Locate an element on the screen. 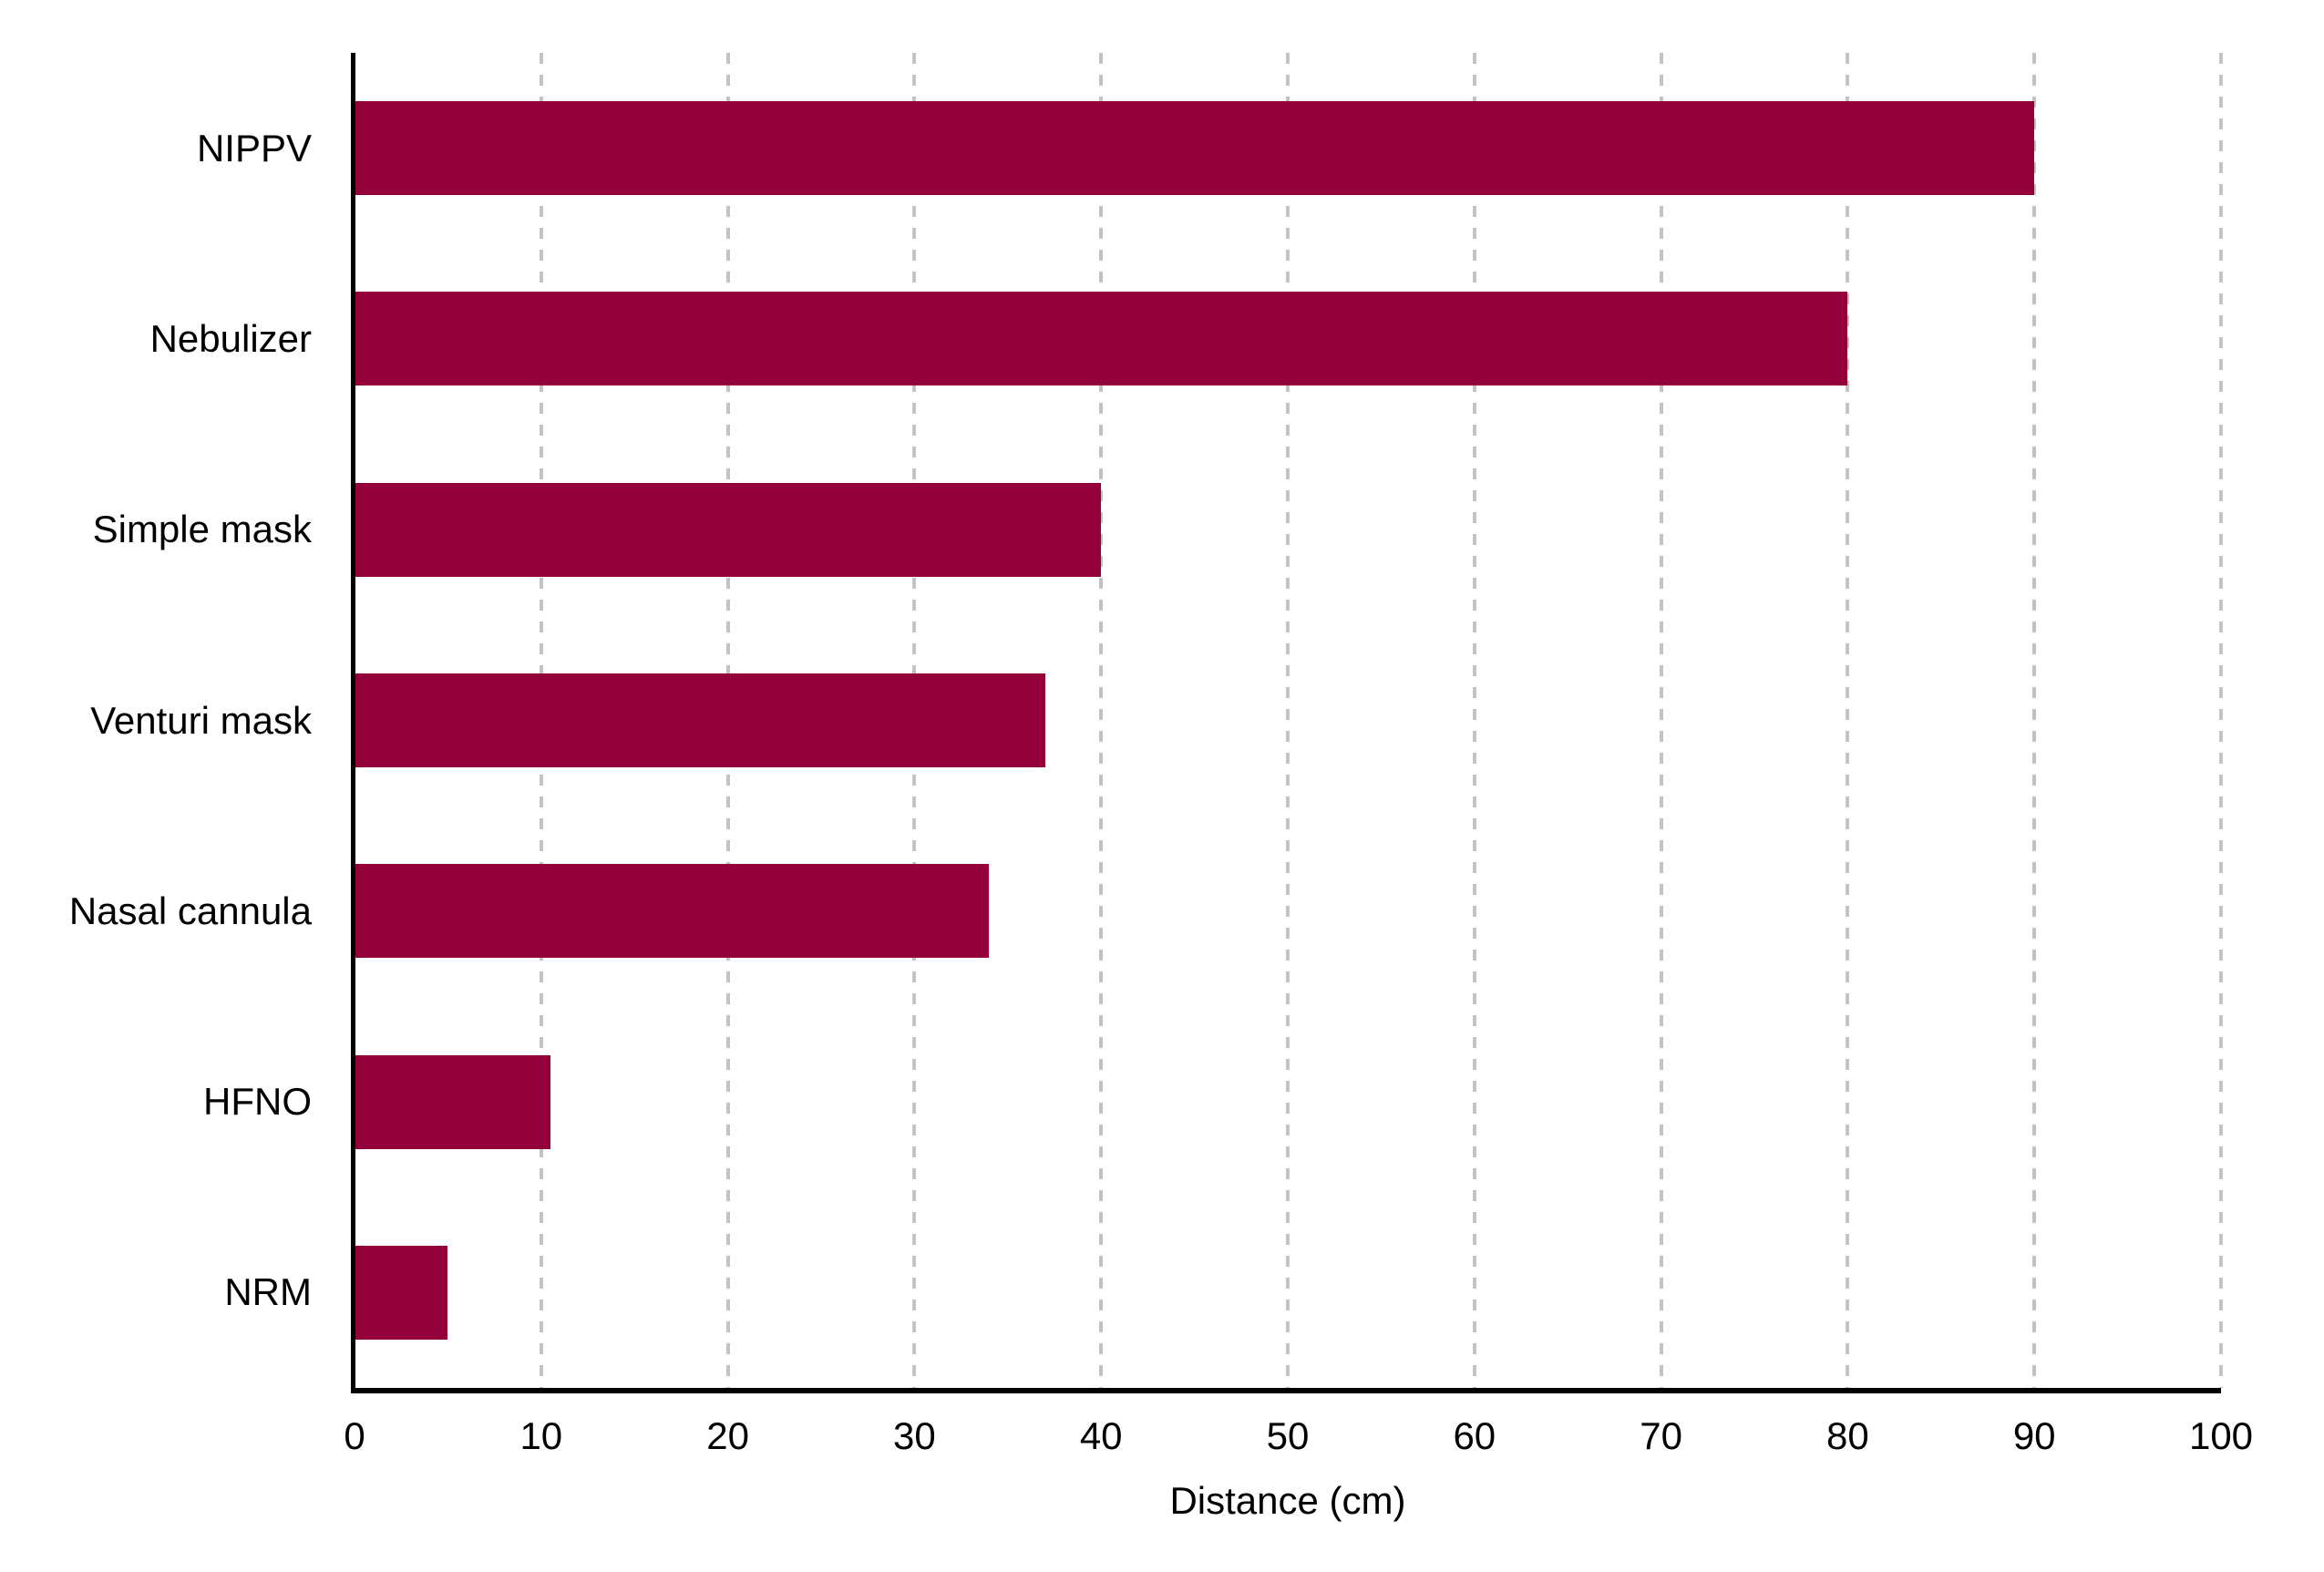 This screenshot has height=1572, width=2324. x-tick-label-20: 20 is located at coordinates (727, 1435).